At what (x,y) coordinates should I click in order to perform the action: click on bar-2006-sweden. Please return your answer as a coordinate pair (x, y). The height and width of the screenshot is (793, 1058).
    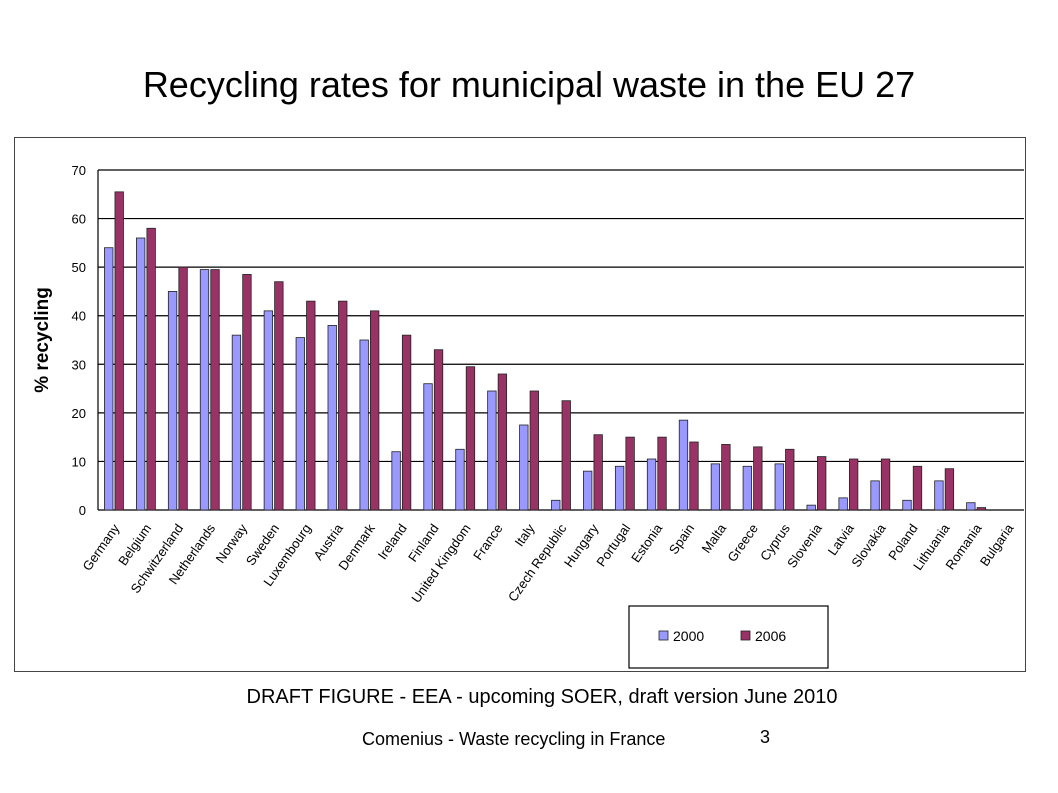
    Looking at the image, I should click on (279, 396).